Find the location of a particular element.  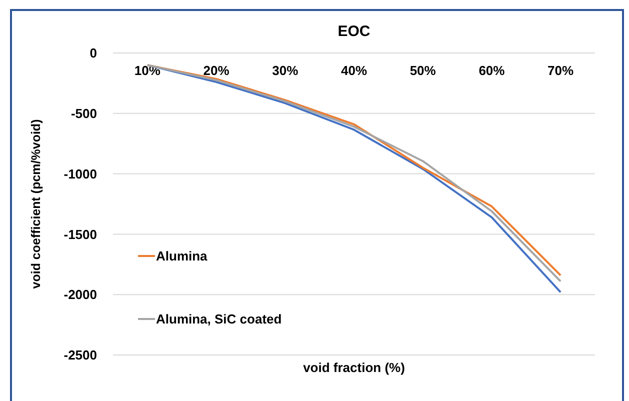

y-tick-label: -2000 is located at coordinates (80, 294).